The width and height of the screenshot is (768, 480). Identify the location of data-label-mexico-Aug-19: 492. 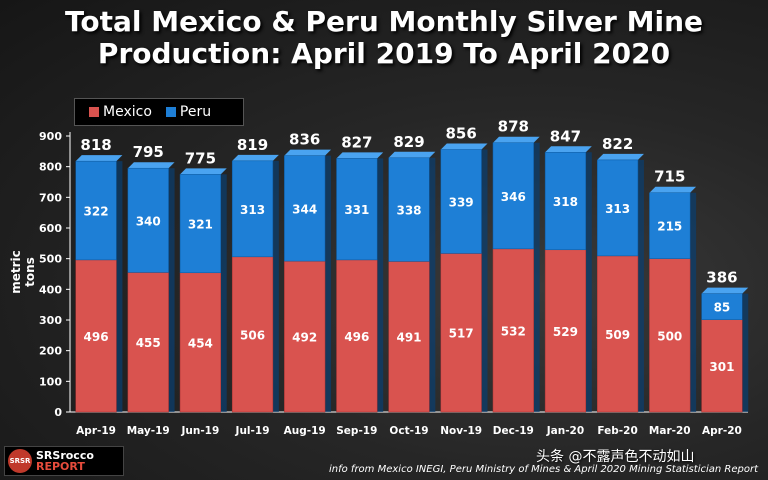
(304, 338).